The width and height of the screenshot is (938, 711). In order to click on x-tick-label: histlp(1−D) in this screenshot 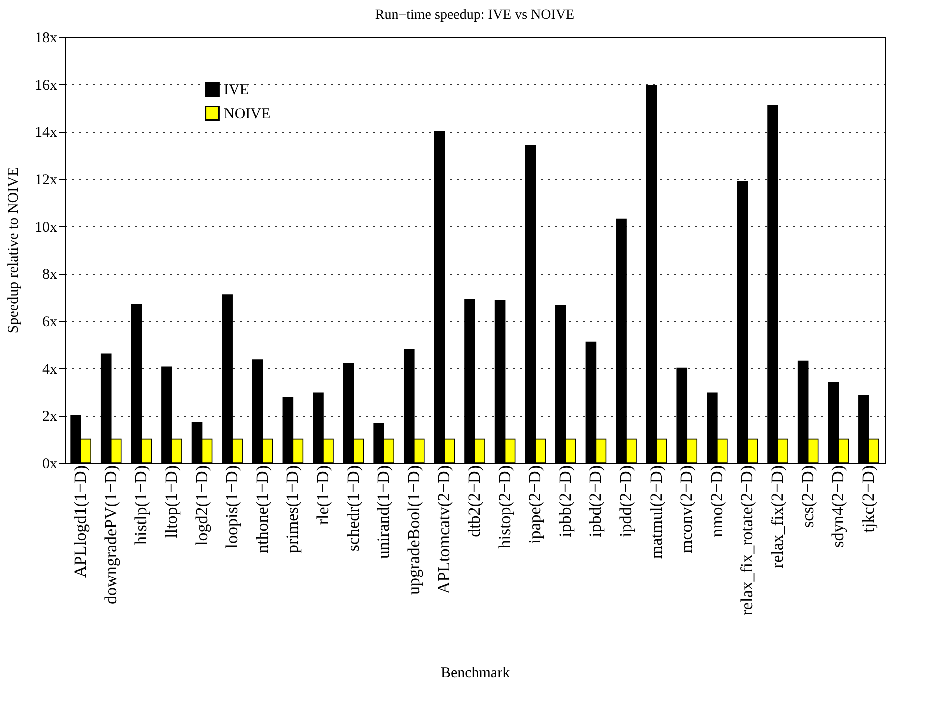, I will do `click(141, 505)`.